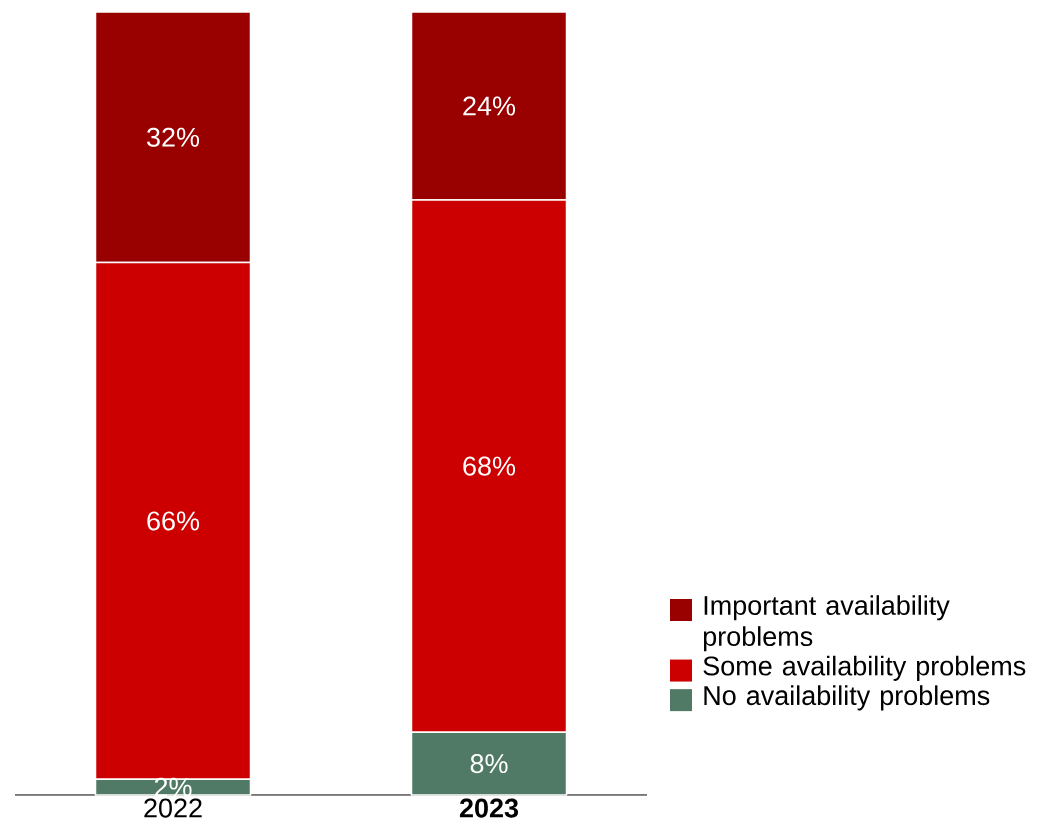 This screenshot has height=832, width=1044. I want to click on legend-label: Some availability problems, so click(864, 668).